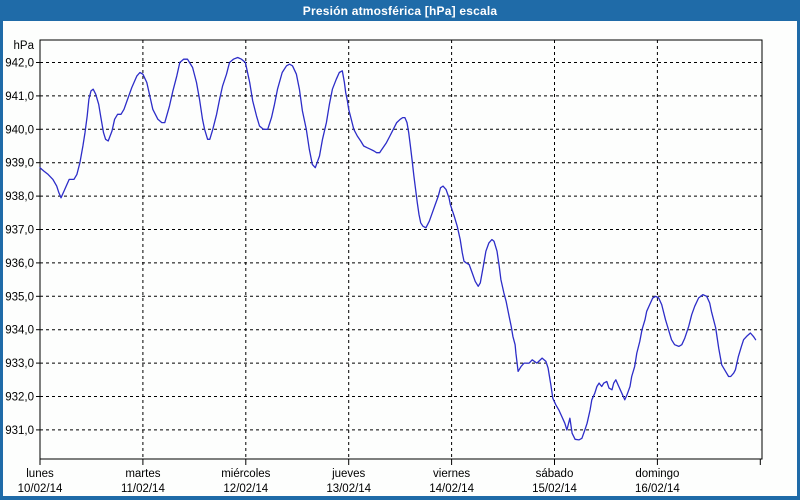 This screenshot has width=800, height=500. I want to click on x-day-date-label: 12/02/14, so click(245, 489).